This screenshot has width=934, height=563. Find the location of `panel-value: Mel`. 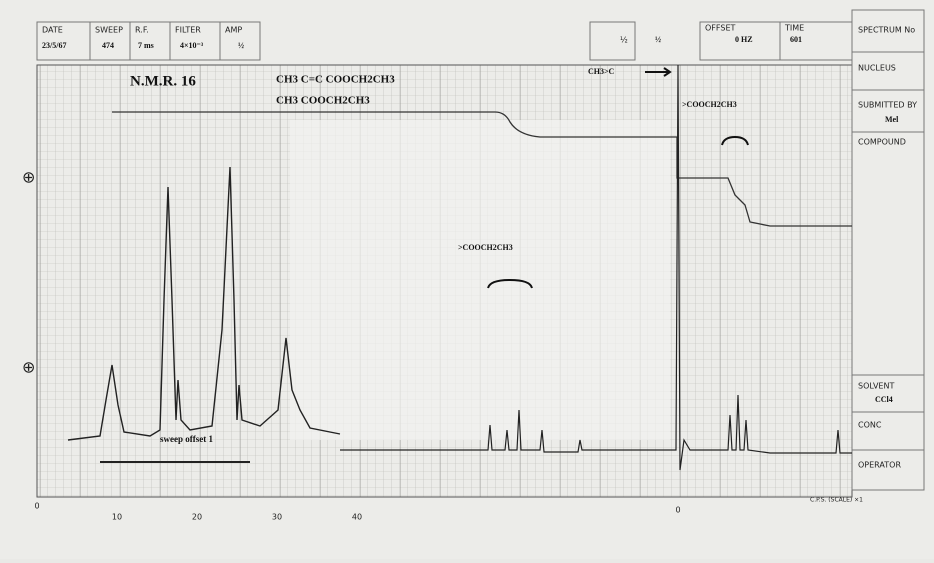

panel-value: Mel is located at coordinates (892, 119).